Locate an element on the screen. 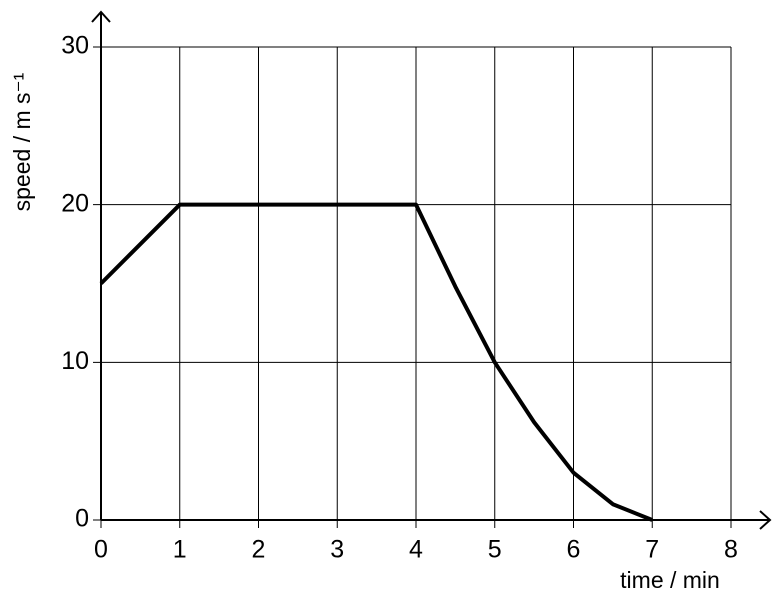 The width and height of the screenshot is (772, 597). x-tick-label: 1 is located at coordinates (180, 550).